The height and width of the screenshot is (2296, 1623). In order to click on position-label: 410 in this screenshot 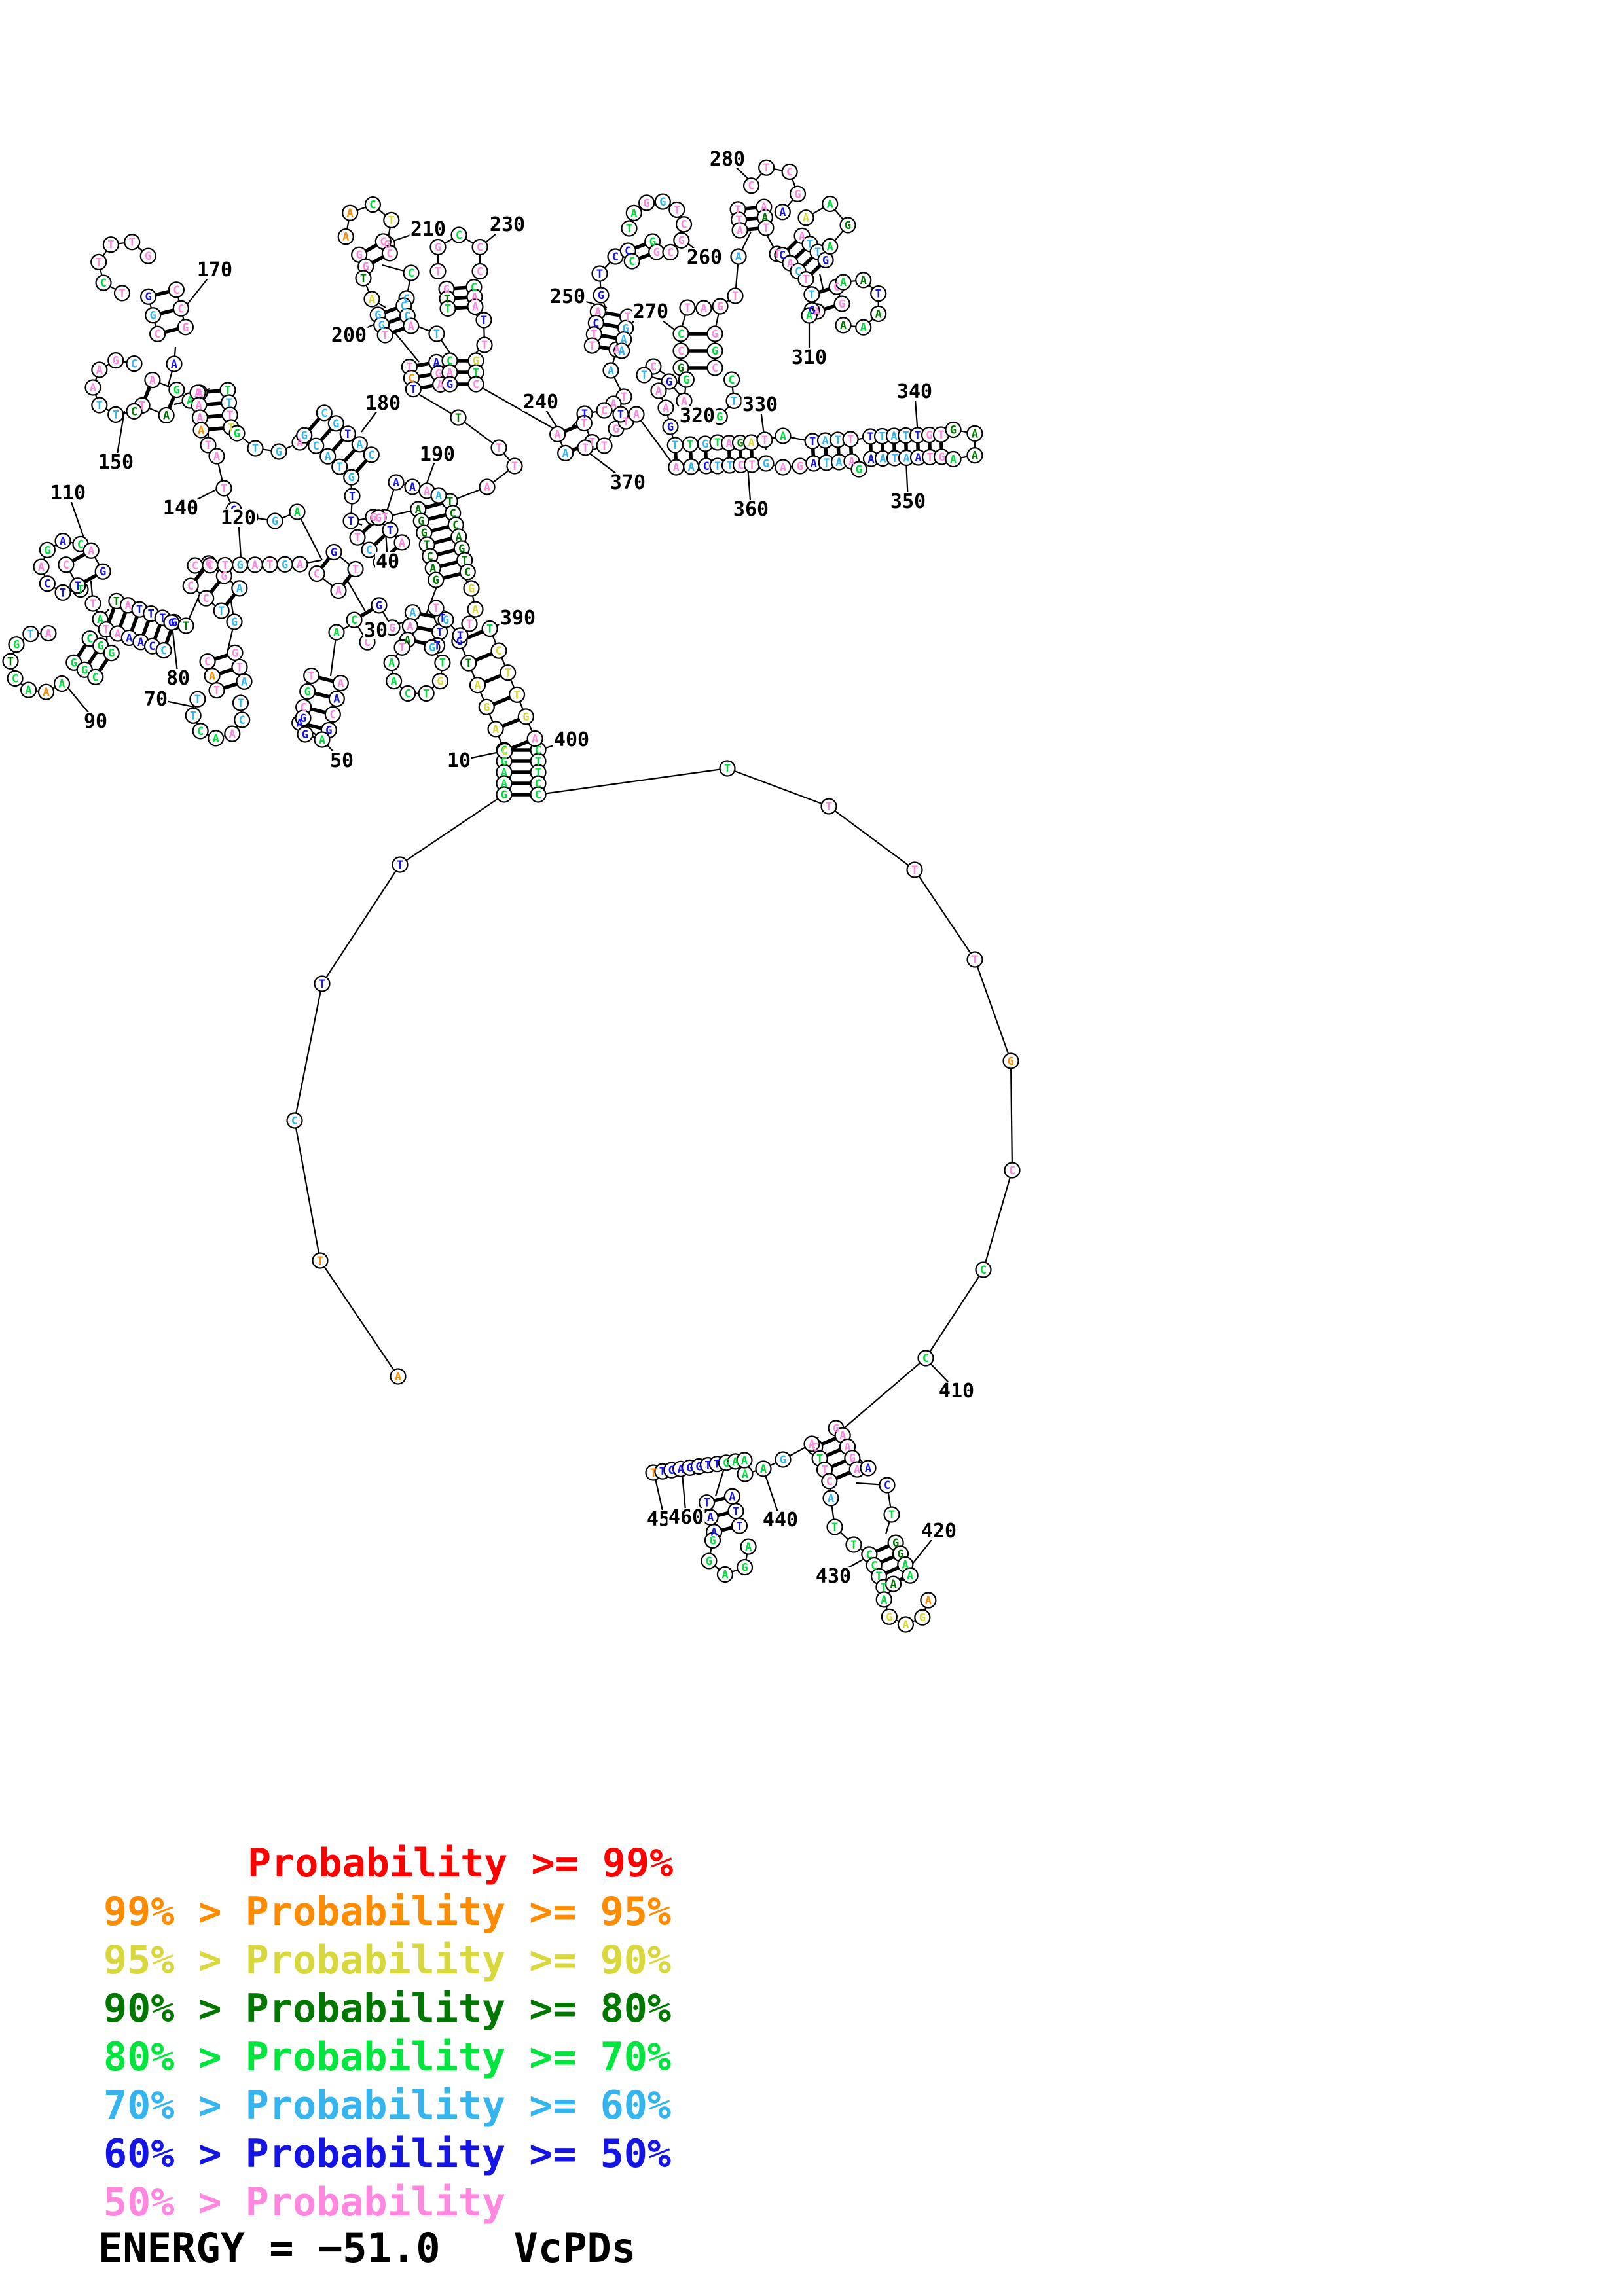, I will do `click(956, 1391)`.